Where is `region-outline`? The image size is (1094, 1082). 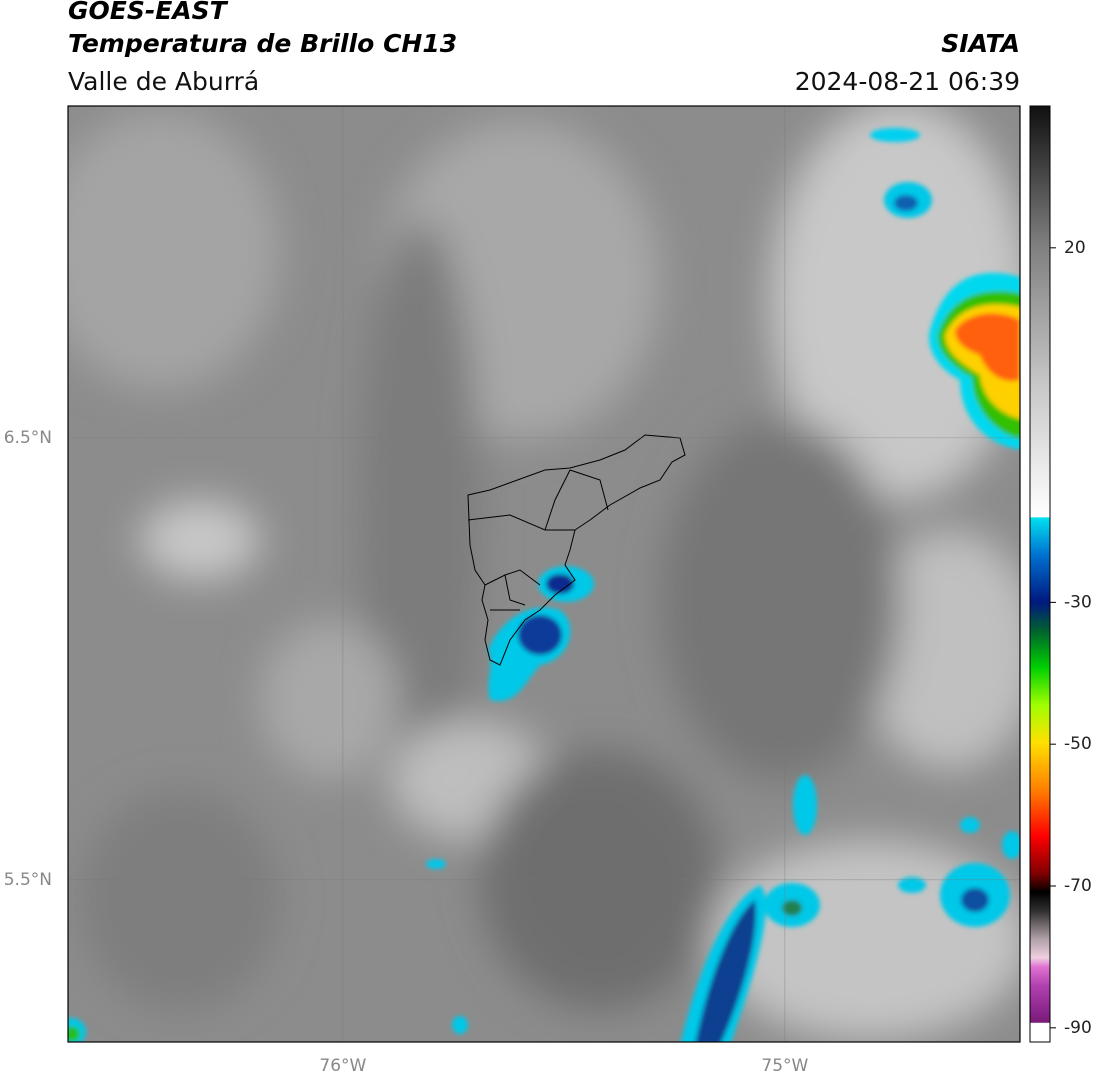 region-outline is located at coordinates (576, 550).